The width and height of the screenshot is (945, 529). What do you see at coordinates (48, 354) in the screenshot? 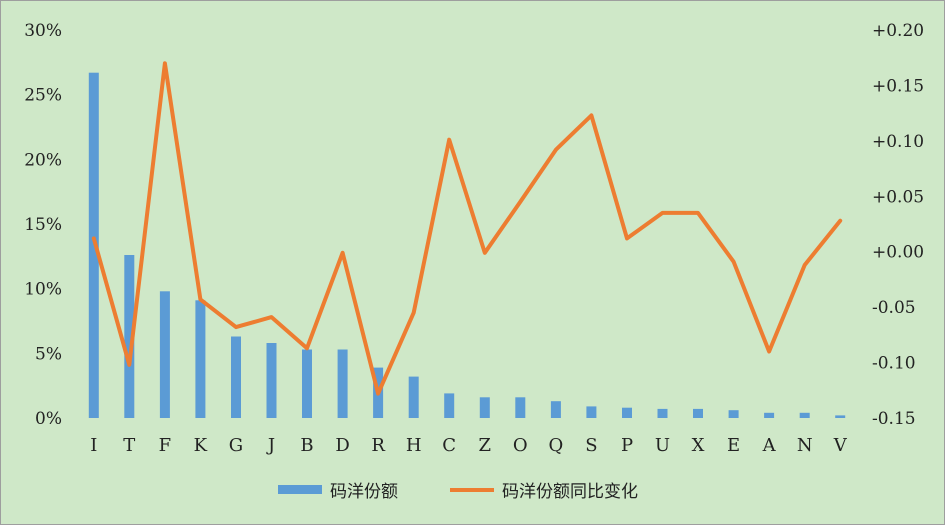
I see `left-tick-label: 5%` at bounding box center [48, 354].